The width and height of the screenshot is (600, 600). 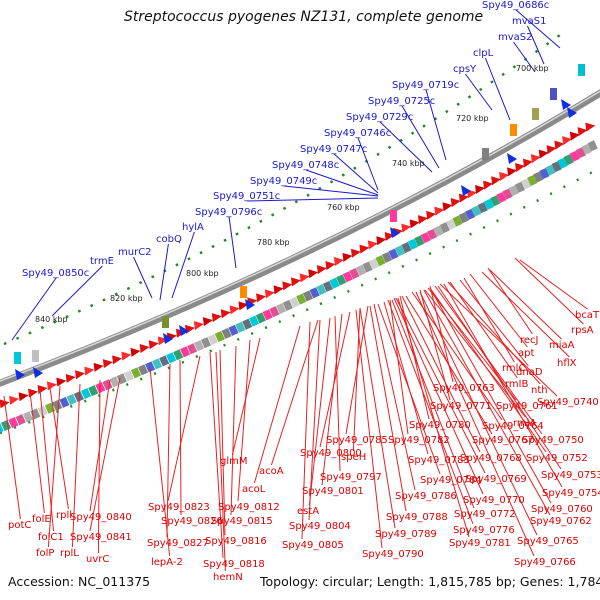 What do you see at coordinates (484, 530) in the screenshot?
I see `lower-gene-label: Spy49_0776` at bounding box center [484, 530].